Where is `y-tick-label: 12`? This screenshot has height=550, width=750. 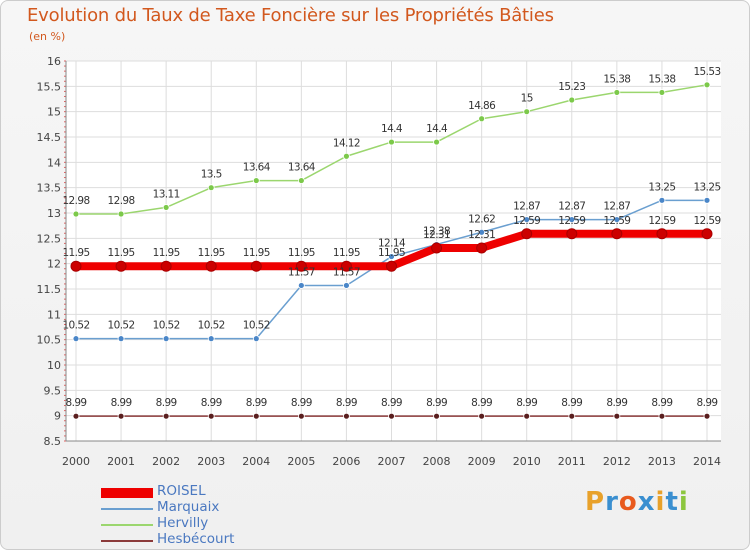
y-tick-label: 12 is located at coordinates (54, 264).